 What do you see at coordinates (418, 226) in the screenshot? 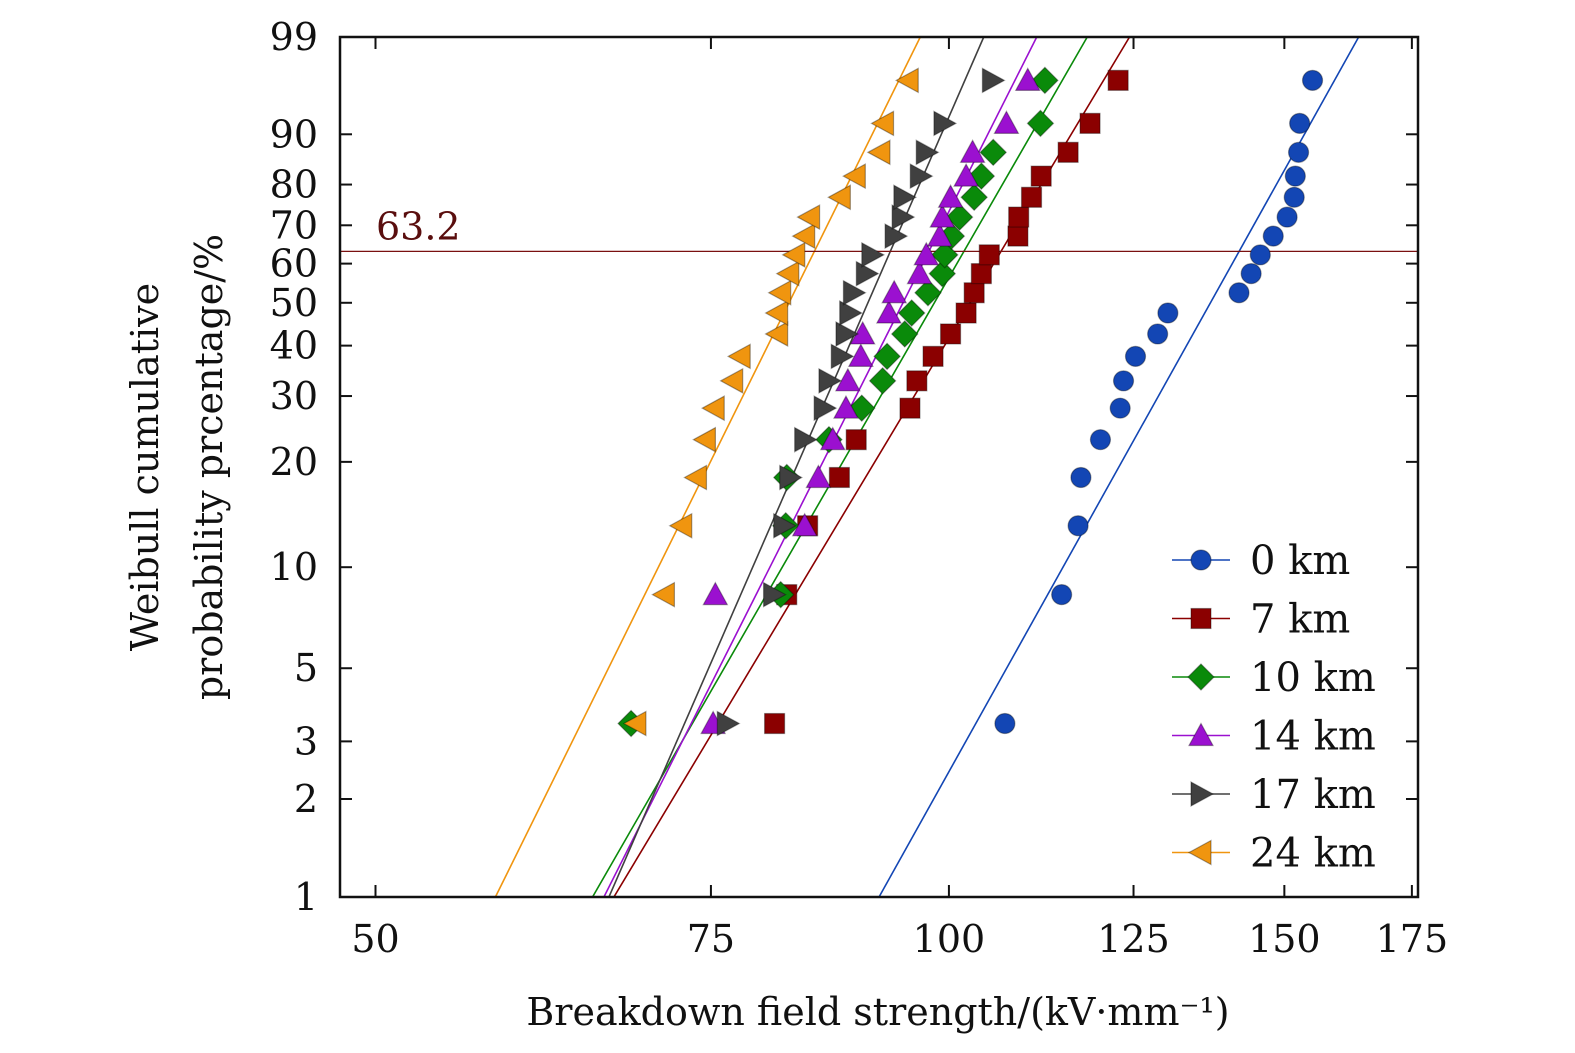
I see `reference-line-label: 63.2` at bounding box center [418, 226].